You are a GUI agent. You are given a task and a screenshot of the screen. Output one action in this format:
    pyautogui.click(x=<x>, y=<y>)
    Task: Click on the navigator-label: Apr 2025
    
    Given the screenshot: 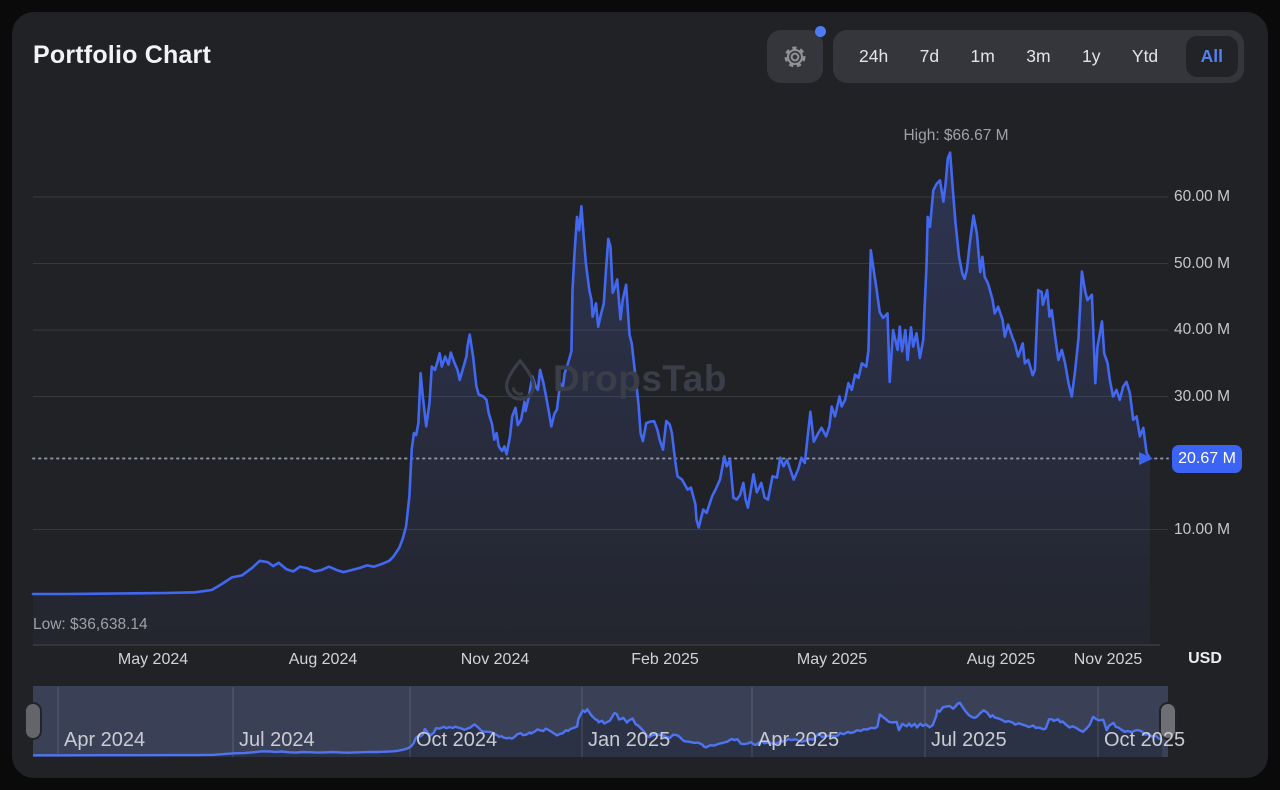 What is the action you would take?
    pyautogui.click(x=799, y=740)
    